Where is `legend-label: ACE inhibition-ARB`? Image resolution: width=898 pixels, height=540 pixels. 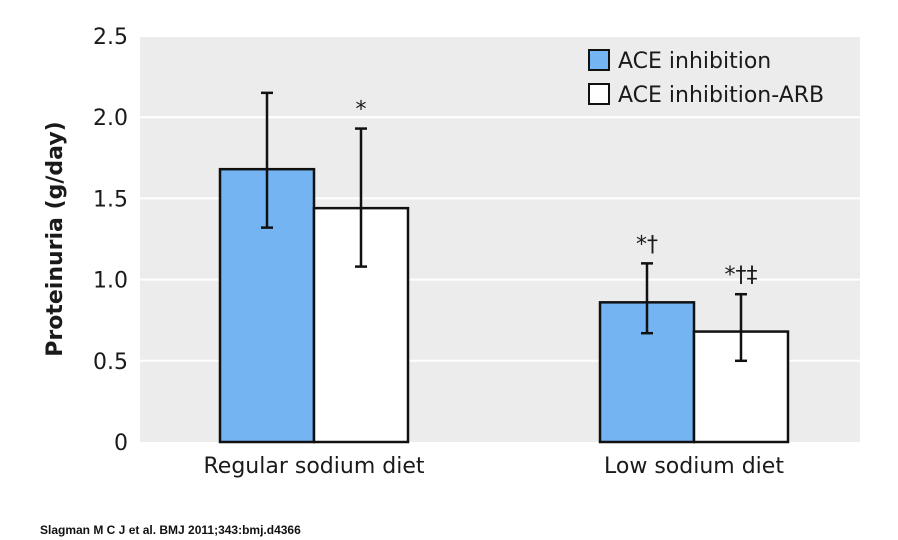
legend-label: ACE inhibition-ARB is located at coordinates (721, 95).